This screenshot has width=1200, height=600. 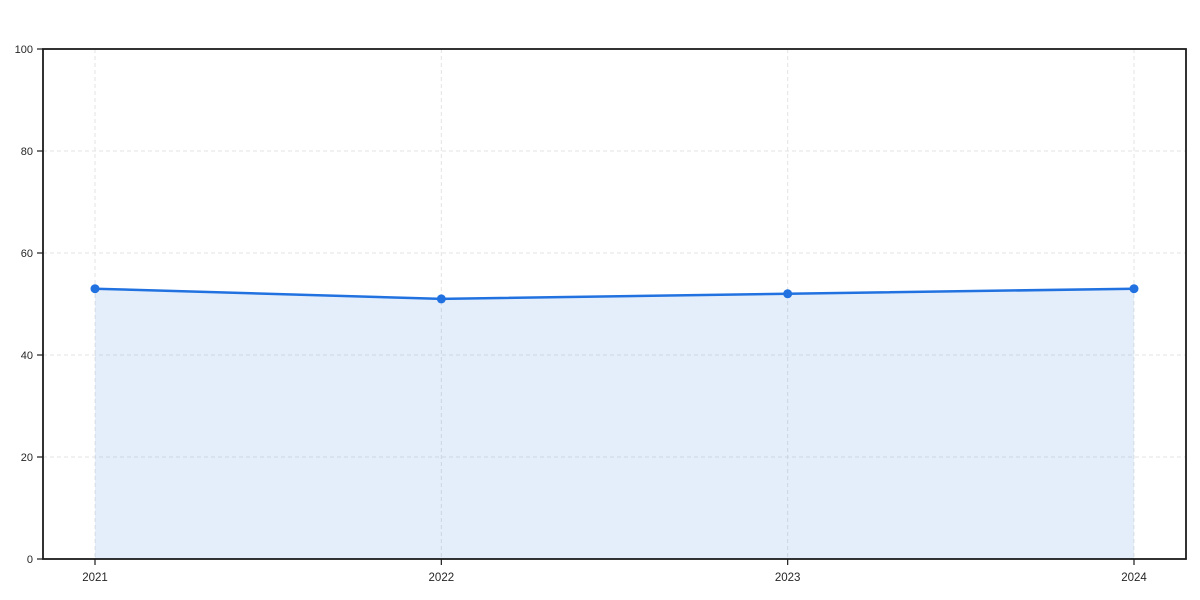 I want to click on x-tick-label-2024: 2024, so click(x=1134, y=578).